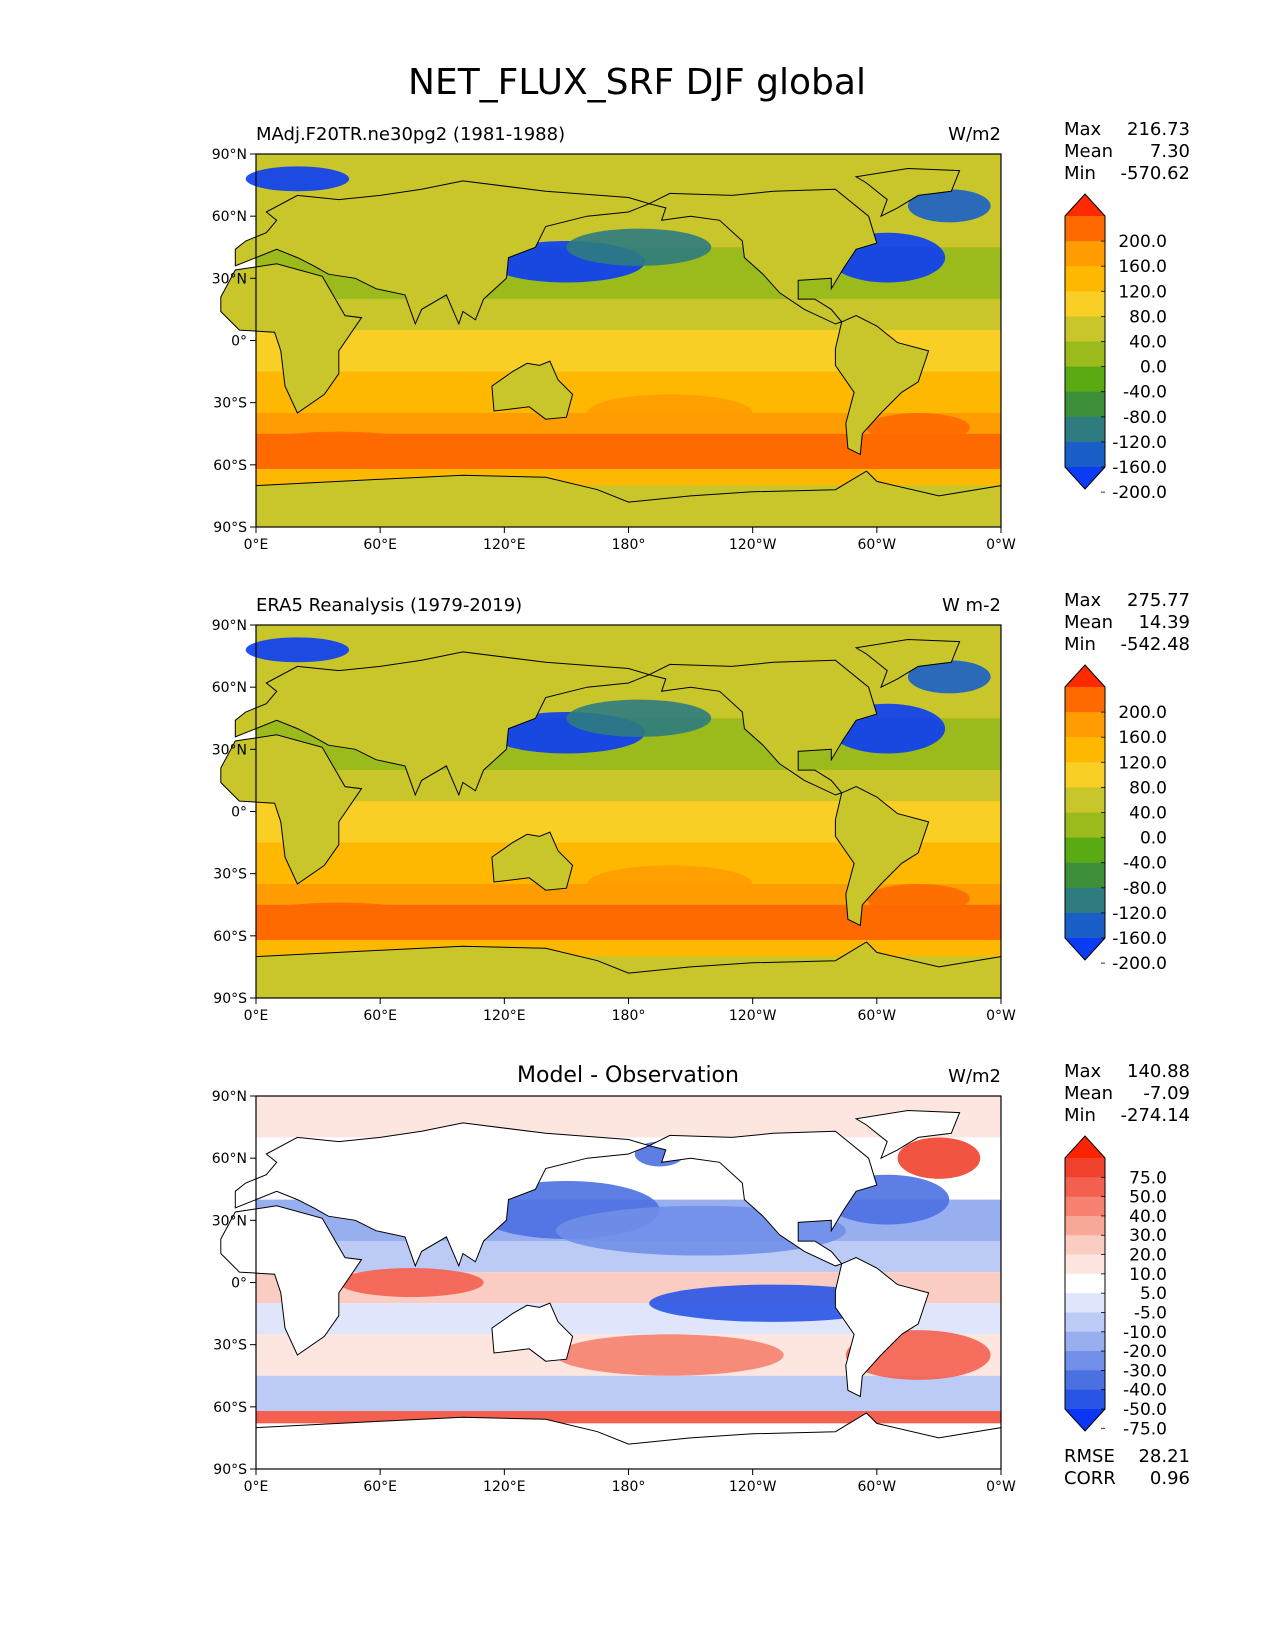 This screenshot has height=1650, width=1275. What do you see at coordinates (410, 134) in the screenshot?
I see `panel-left-title: MAdj.F20TR.ne30pg2 (1981-1988)` at bounding box center [410, 134].